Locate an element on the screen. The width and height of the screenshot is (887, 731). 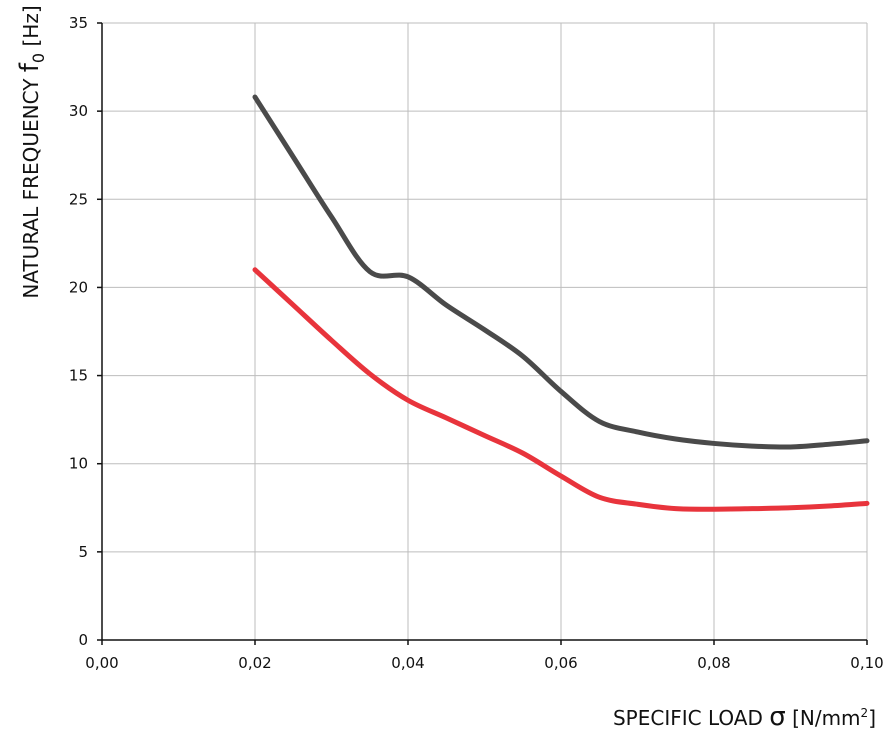
y-tick-label: 35 is located at coordinates (78, 23).